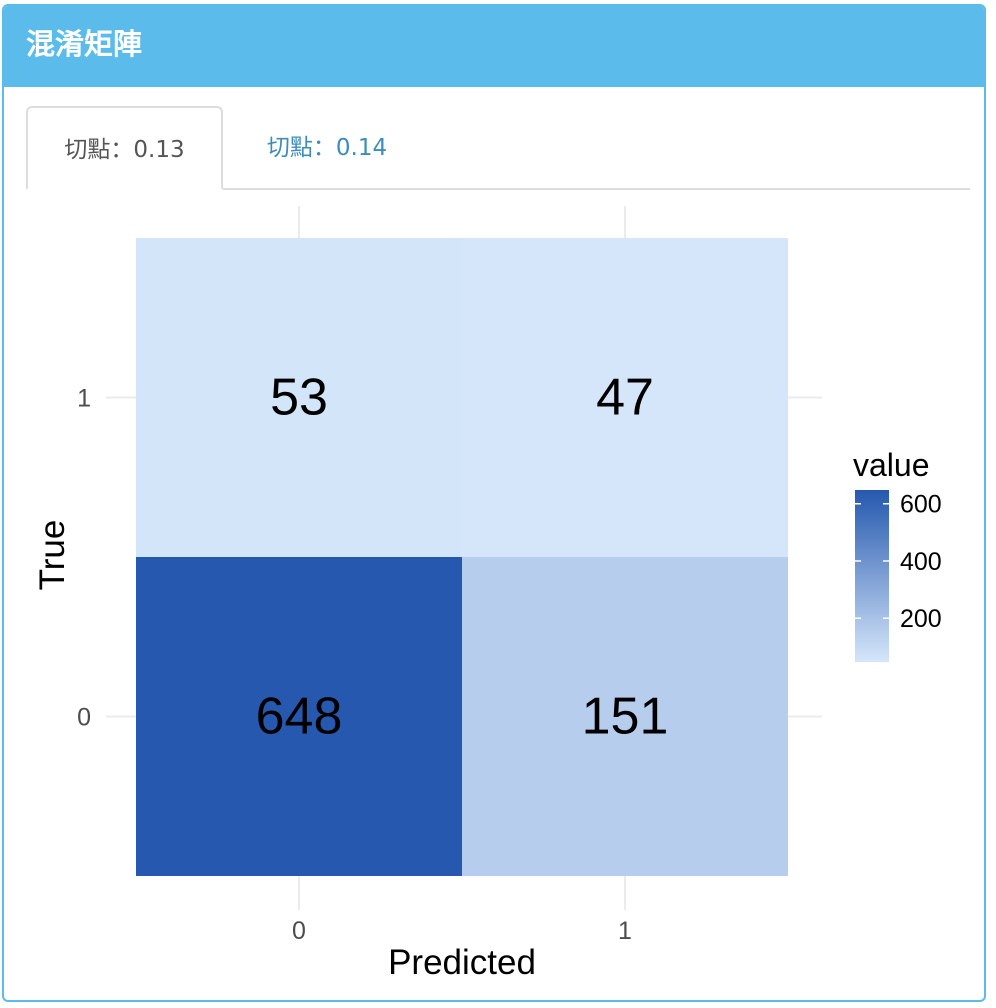 This screenshot has width=996, height=1008. What do you see at coordinates (498, 189) in the screenshot?
I see `tabs-divider` at bounding box center [498, 189].